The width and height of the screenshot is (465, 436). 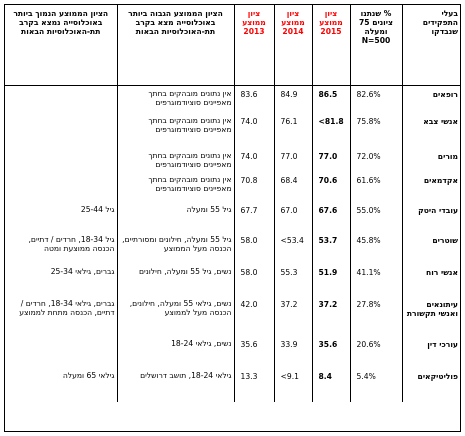 I want to click on row-score-2015: 35.6, so click(x=330, y=352).